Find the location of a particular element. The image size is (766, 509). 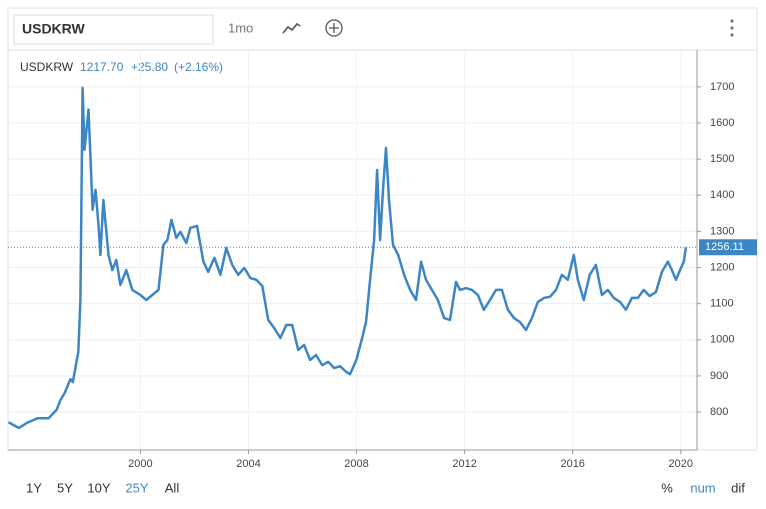

y-tick-label: 900 is located at coordinates (719, 376).